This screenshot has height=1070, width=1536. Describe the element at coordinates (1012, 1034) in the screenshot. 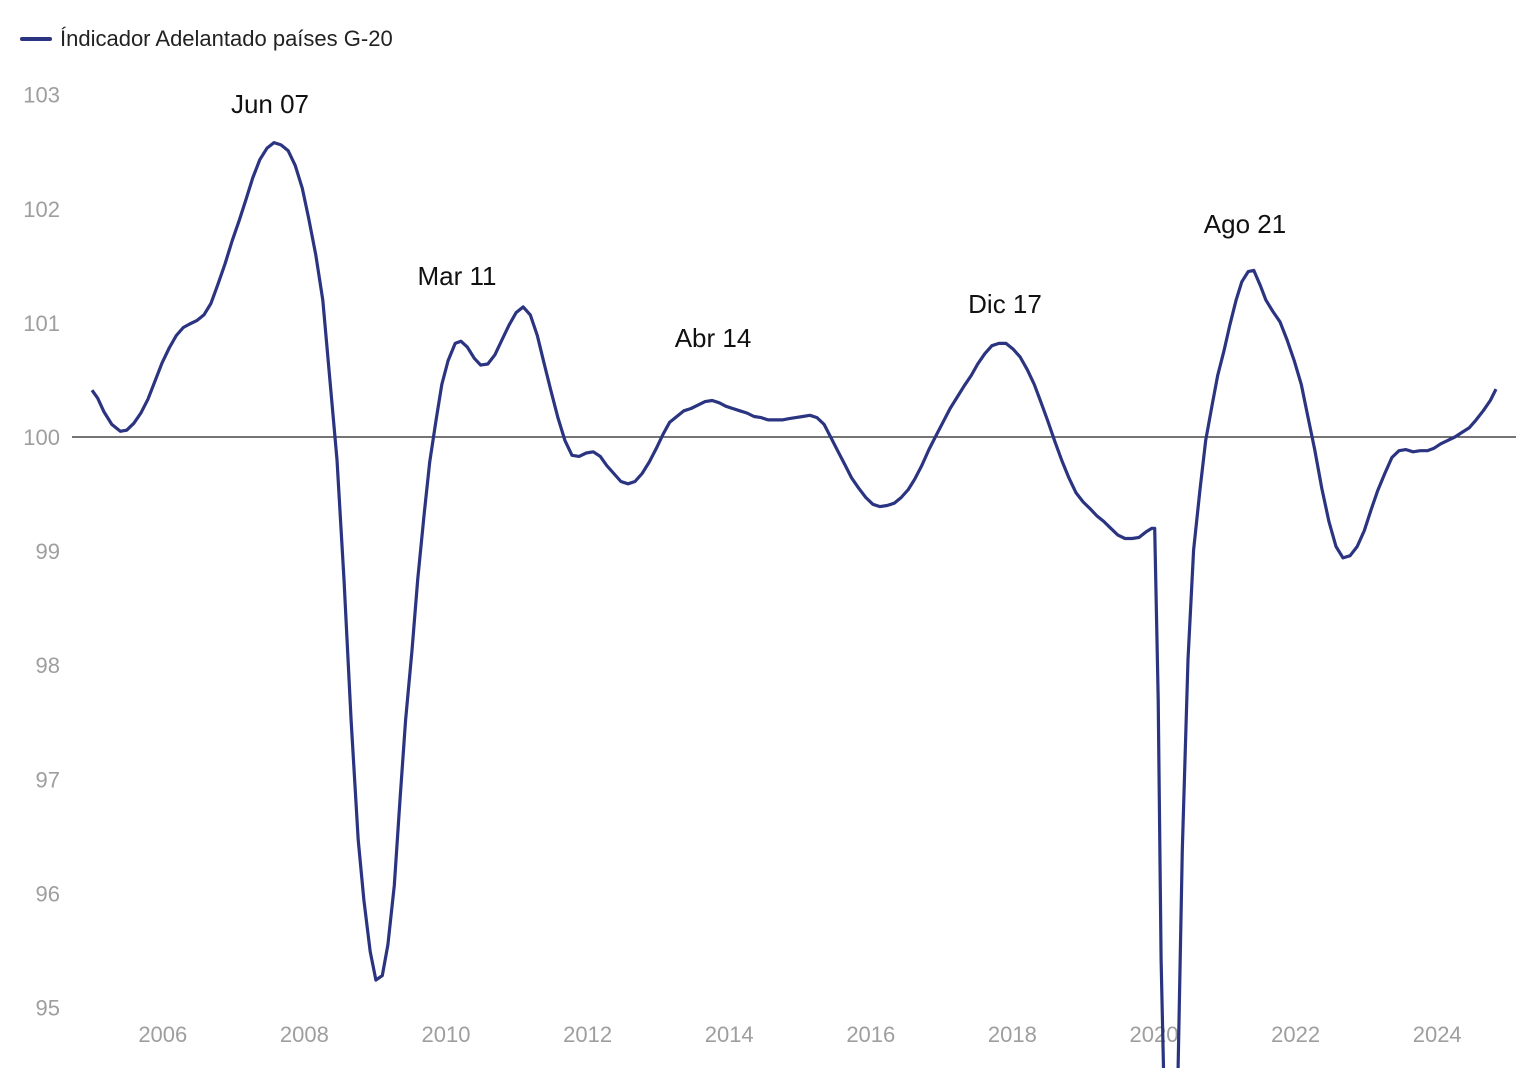

I see `x-tick-label: 2018` at that location.